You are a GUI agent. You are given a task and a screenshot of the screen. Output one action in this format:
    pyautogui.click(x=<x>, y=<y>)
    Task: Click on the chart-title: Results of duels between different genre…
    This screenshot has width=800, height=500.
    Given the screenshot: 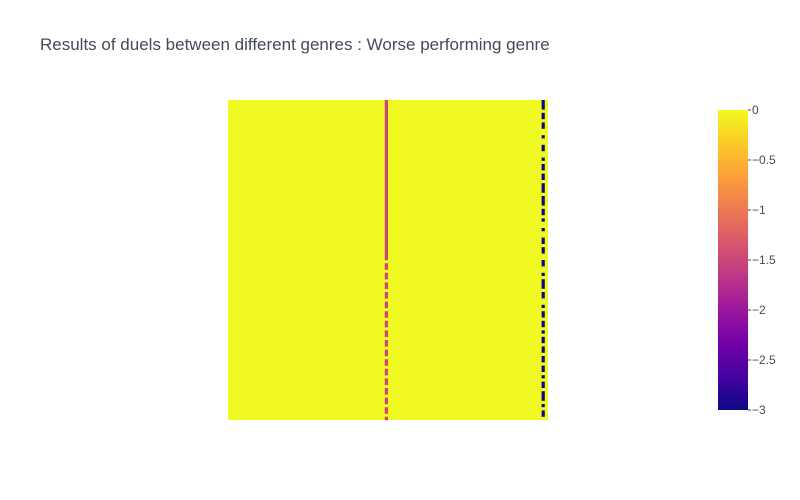 What is the action you would take?
    pyautogui.click(x=295, y=44)
    